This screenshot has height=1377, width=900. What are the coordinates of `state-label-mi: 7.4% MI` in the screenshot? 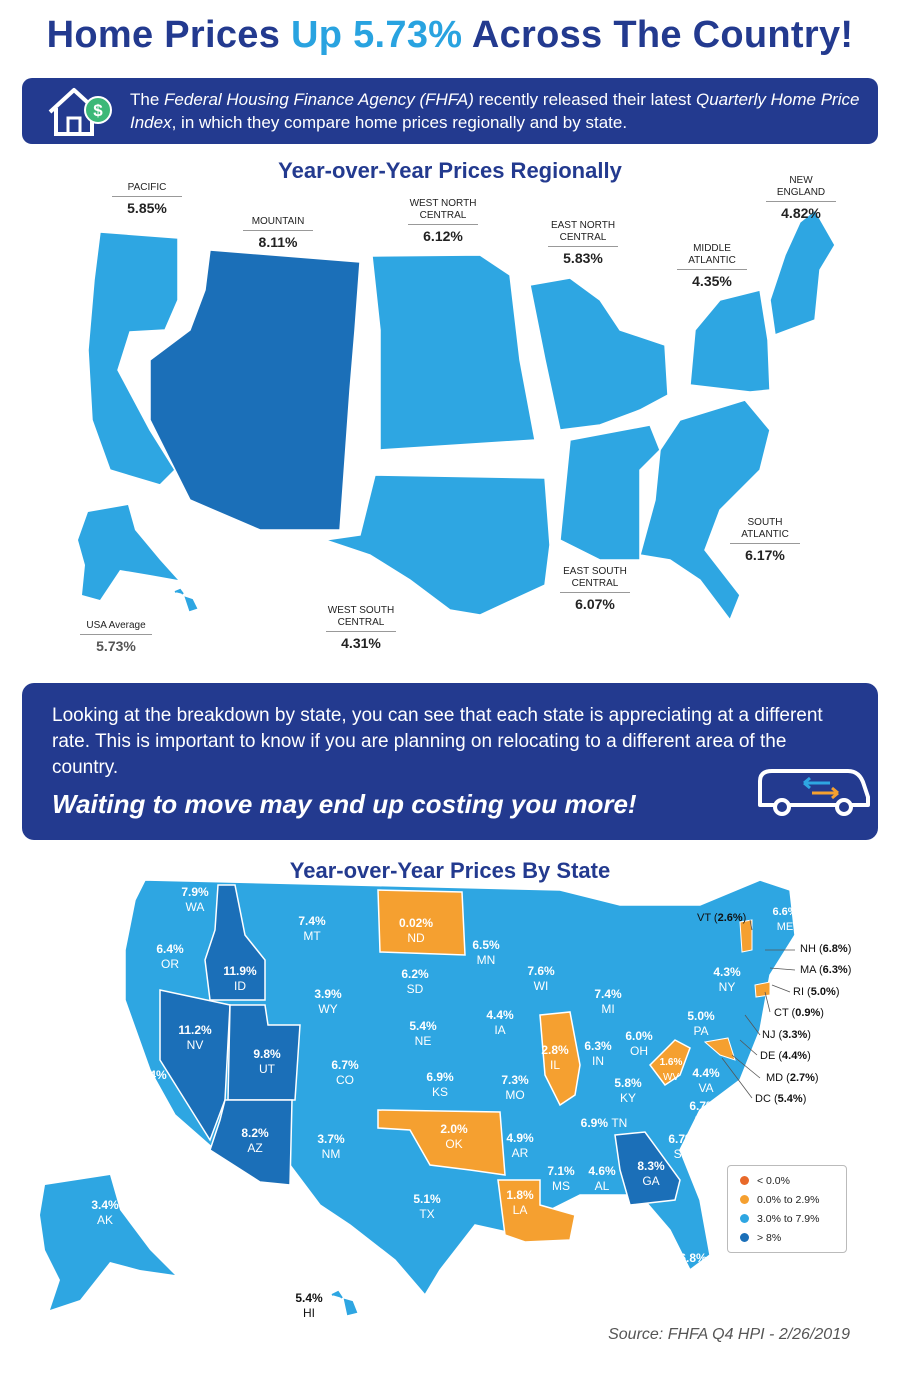 It's located at (608, 1001).